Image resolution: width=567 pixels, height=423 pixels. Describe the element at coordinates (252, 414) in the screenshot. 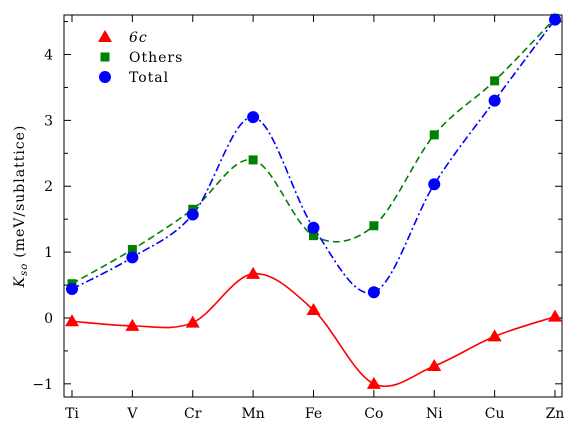

I see `x-tick-label: Mn` at that location.